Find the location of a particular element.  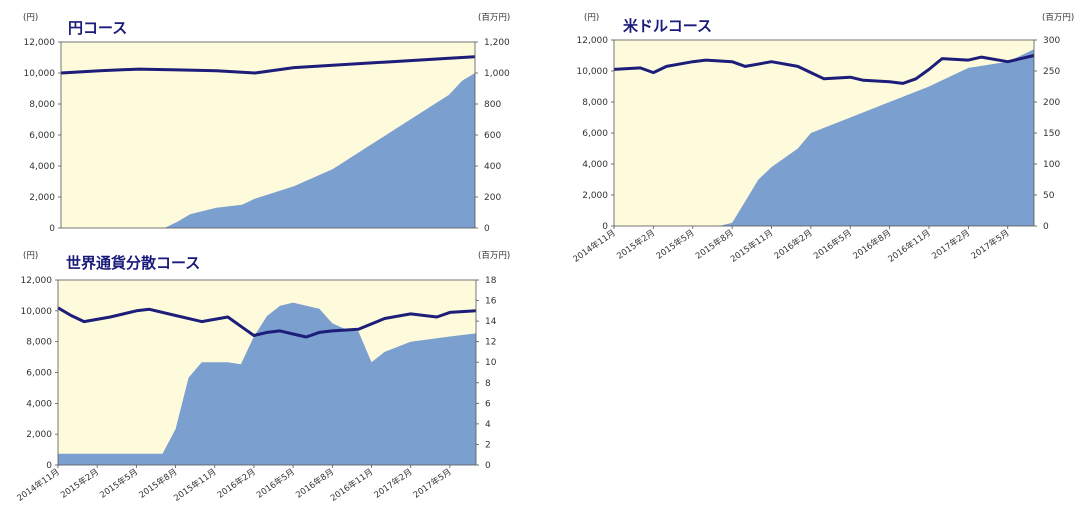

right-tick-label: 8 is located at coordinates (488, 384).